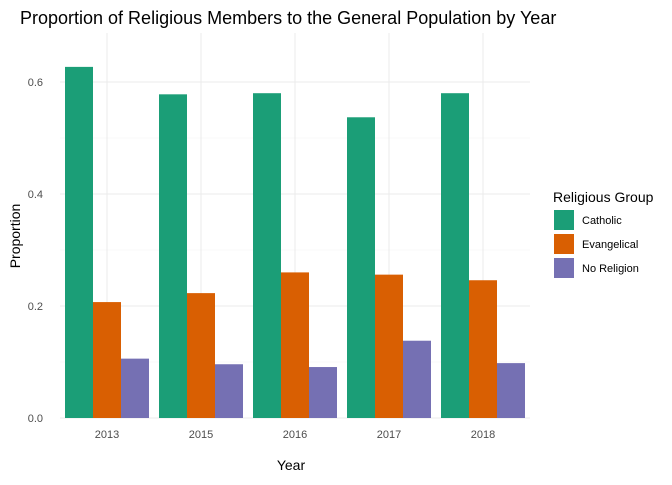 The width and height of the screenshot is (672, 485). What do you see at coordinates (610, 245) in the screenshot?
I see `legend-label: Evangelical` at bounding box center [610, 245].